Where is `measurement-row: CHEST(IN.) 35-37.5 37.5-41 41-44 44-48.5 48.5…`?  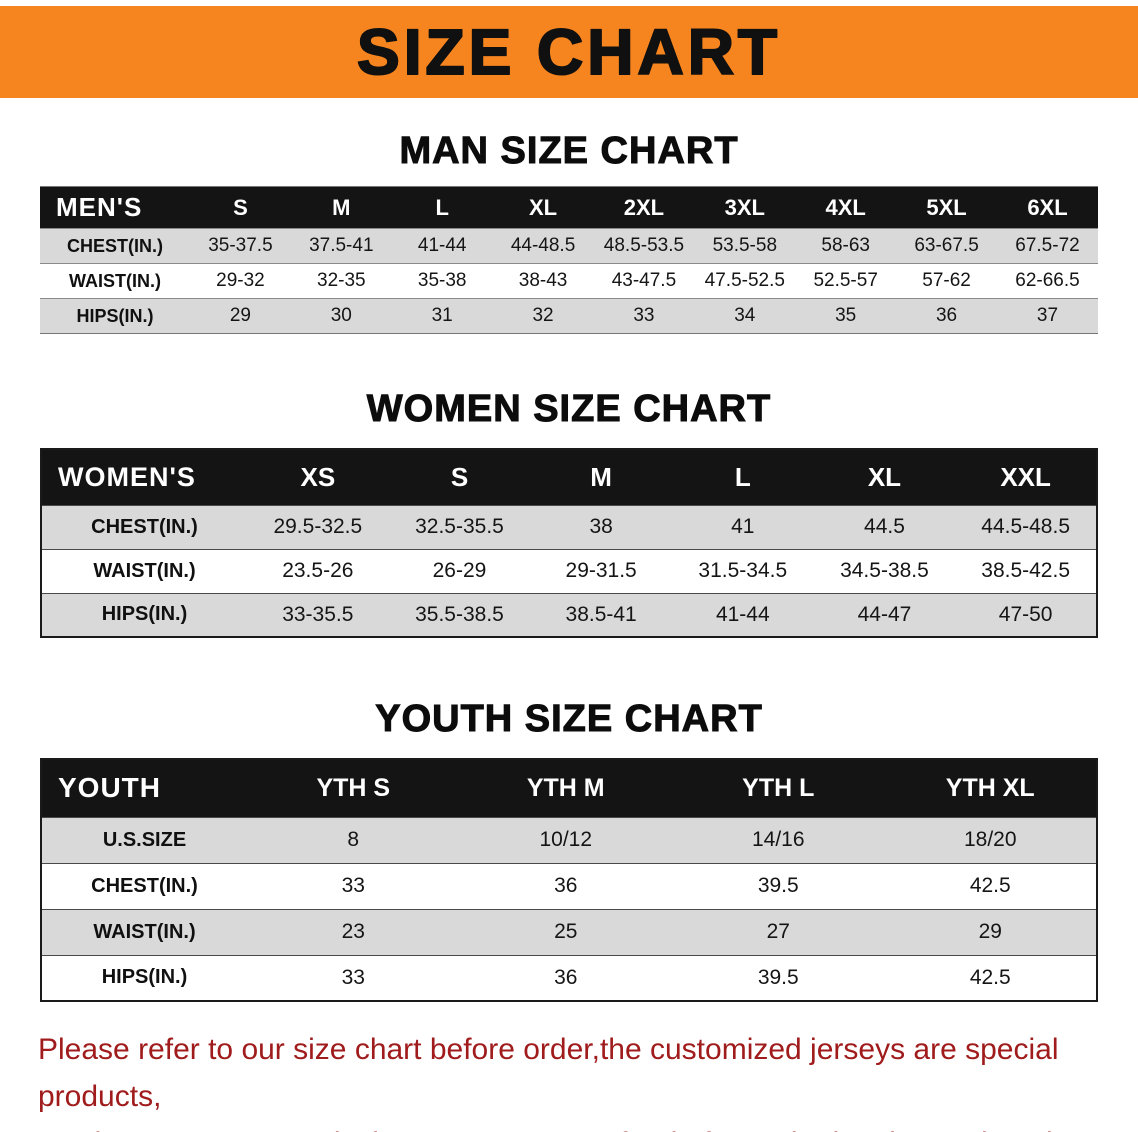 measurement-row: CHEST(IN.) 35-37.5 37.5-41 41-44 44-48.5 48.5… is located at coordinates (569, 246).